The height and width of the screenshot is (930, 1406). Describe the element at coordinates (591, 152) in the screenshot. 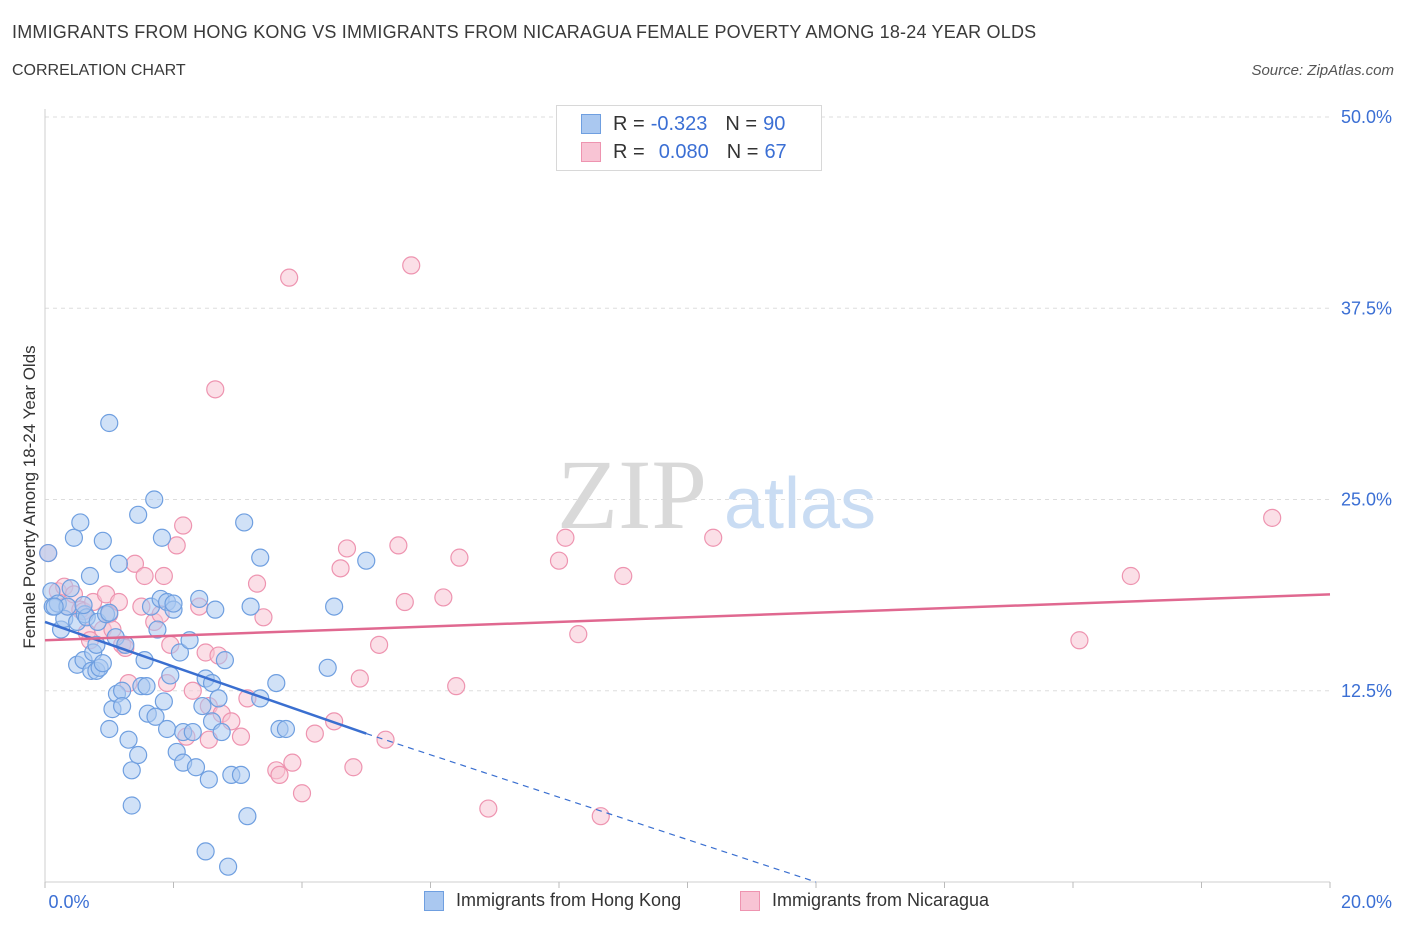

I see `legend-swatch-nicaragua` at that location.